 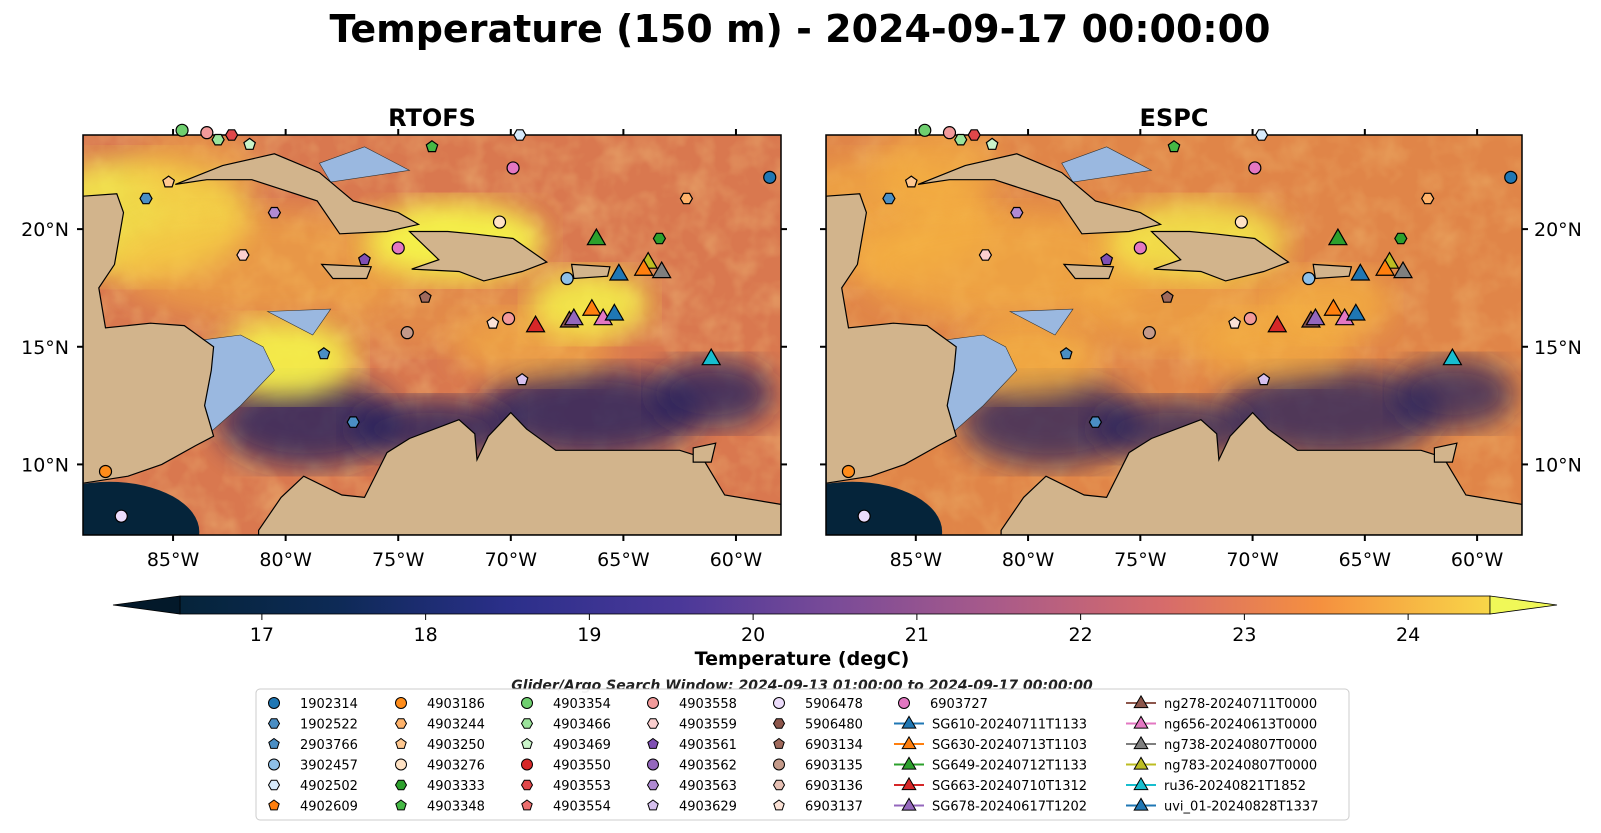 What do you see at coordinates (1558, 348) in the screenshot?
I see `lat-label: 15°N` at bounding box center [1558, 348].